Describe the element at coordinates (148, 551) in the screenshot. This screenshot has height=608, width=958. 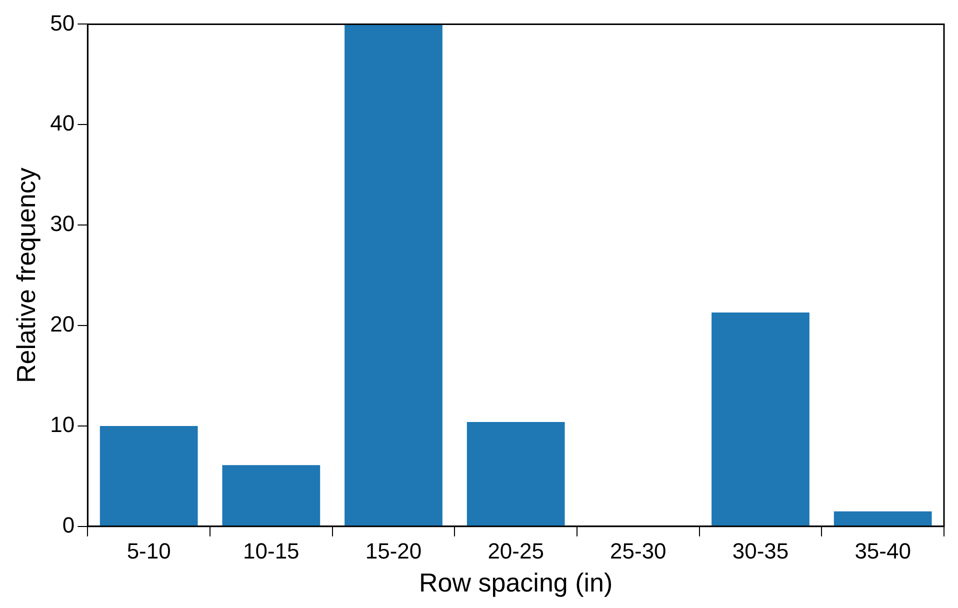
I see `x-tick-label: 5-10` at that location.